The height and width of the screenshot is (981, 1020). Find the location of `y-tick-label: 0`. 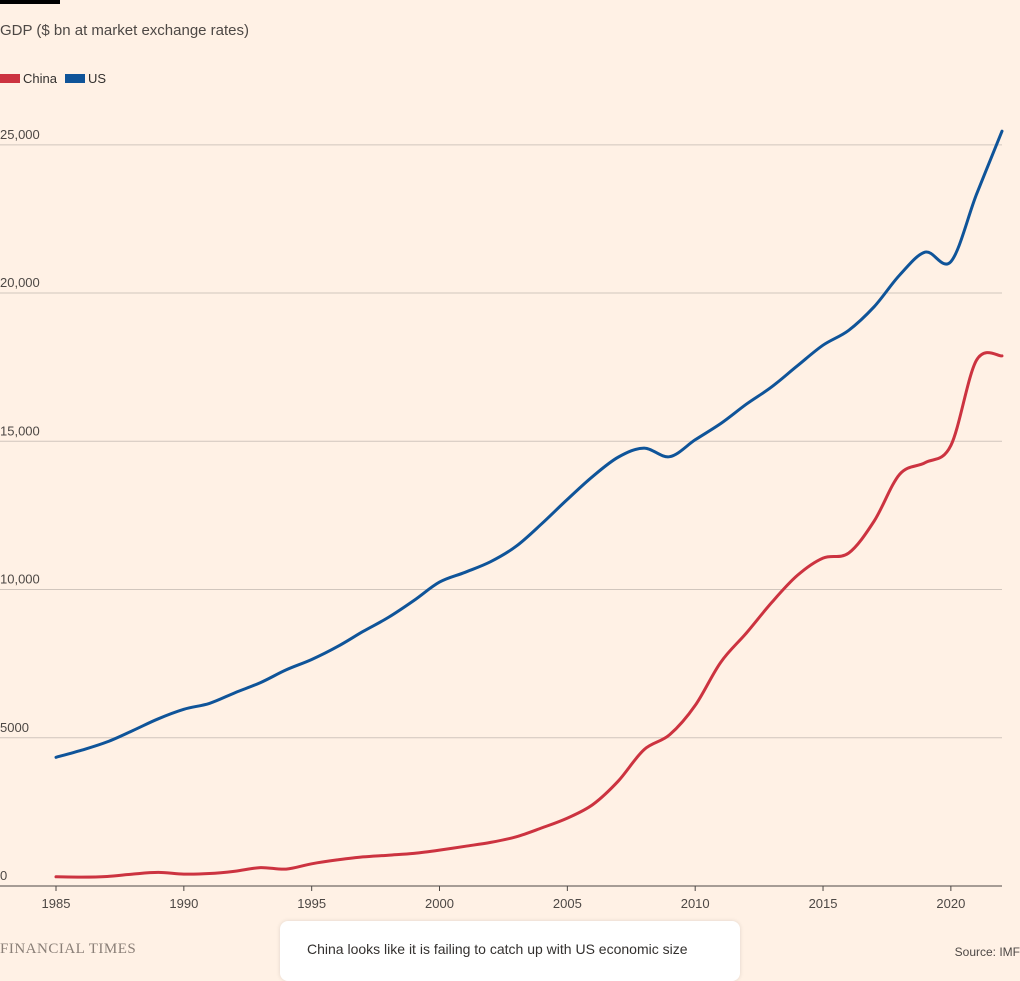

y-tick-label: 0 is located at coordinates (3, 875).